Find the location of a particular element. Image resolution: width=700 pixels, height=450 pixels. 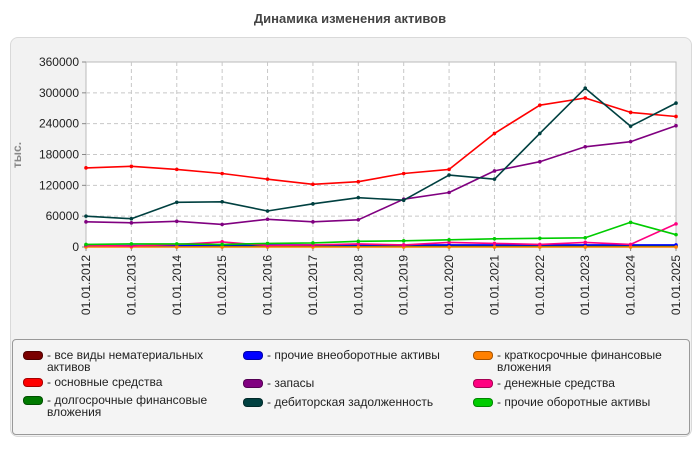

legend-label: - запасы is located at coordinates (291, 383).